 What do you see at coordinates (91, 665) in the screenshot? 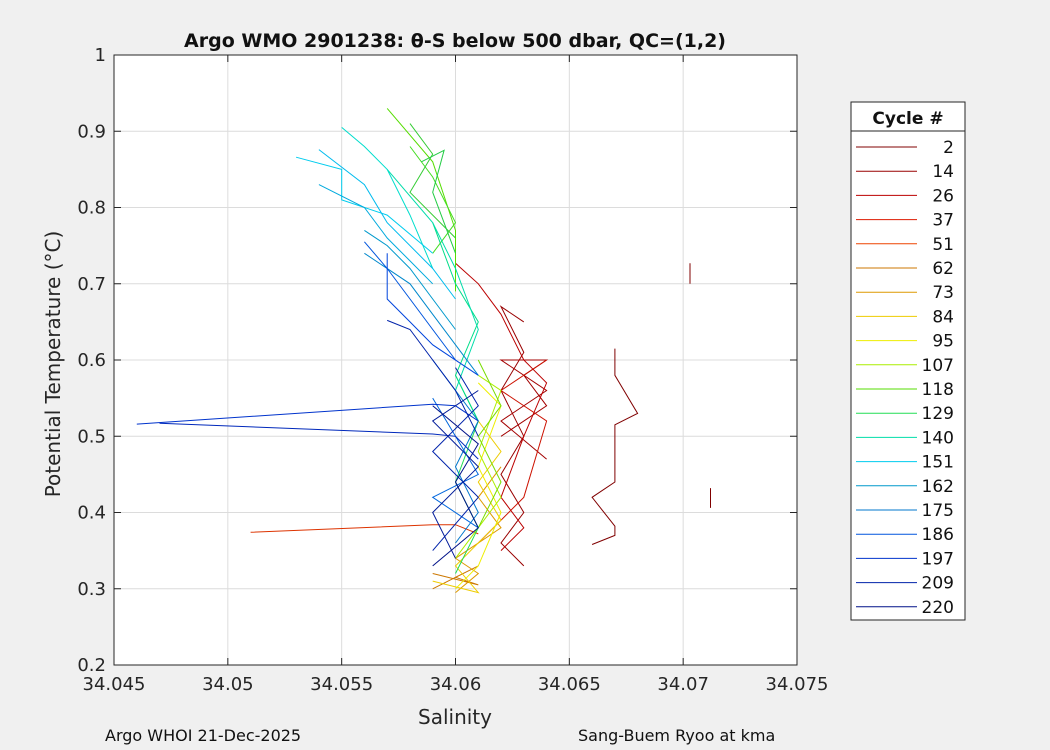
I see `y-tick-label: 0.2` at bounding box center [91, 665].